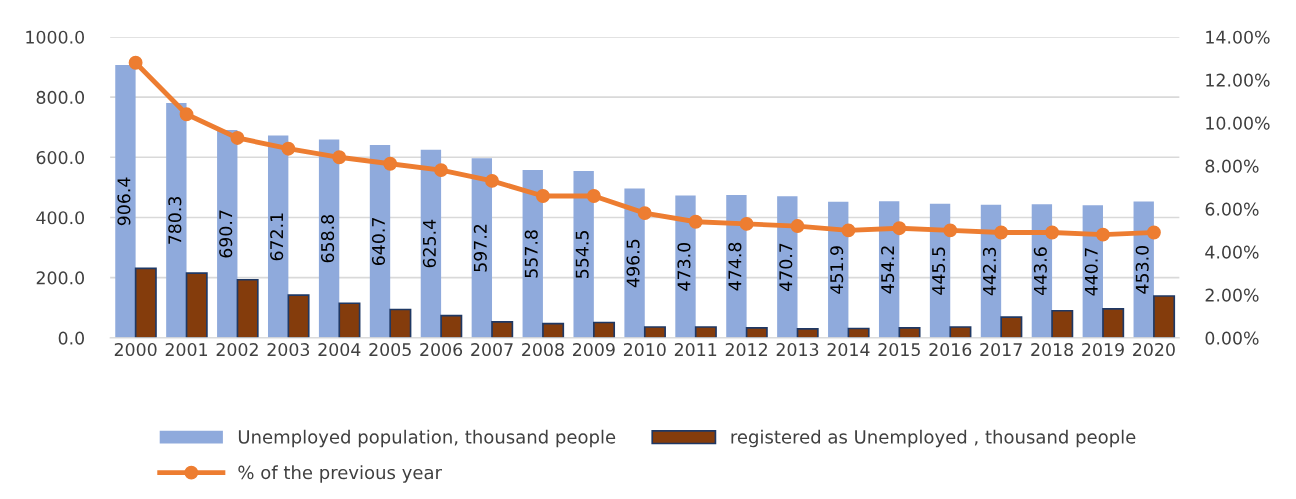 This screenshot has width=1296, height=499. I want to click on x-tick-label: 2009, so click(594, 349).